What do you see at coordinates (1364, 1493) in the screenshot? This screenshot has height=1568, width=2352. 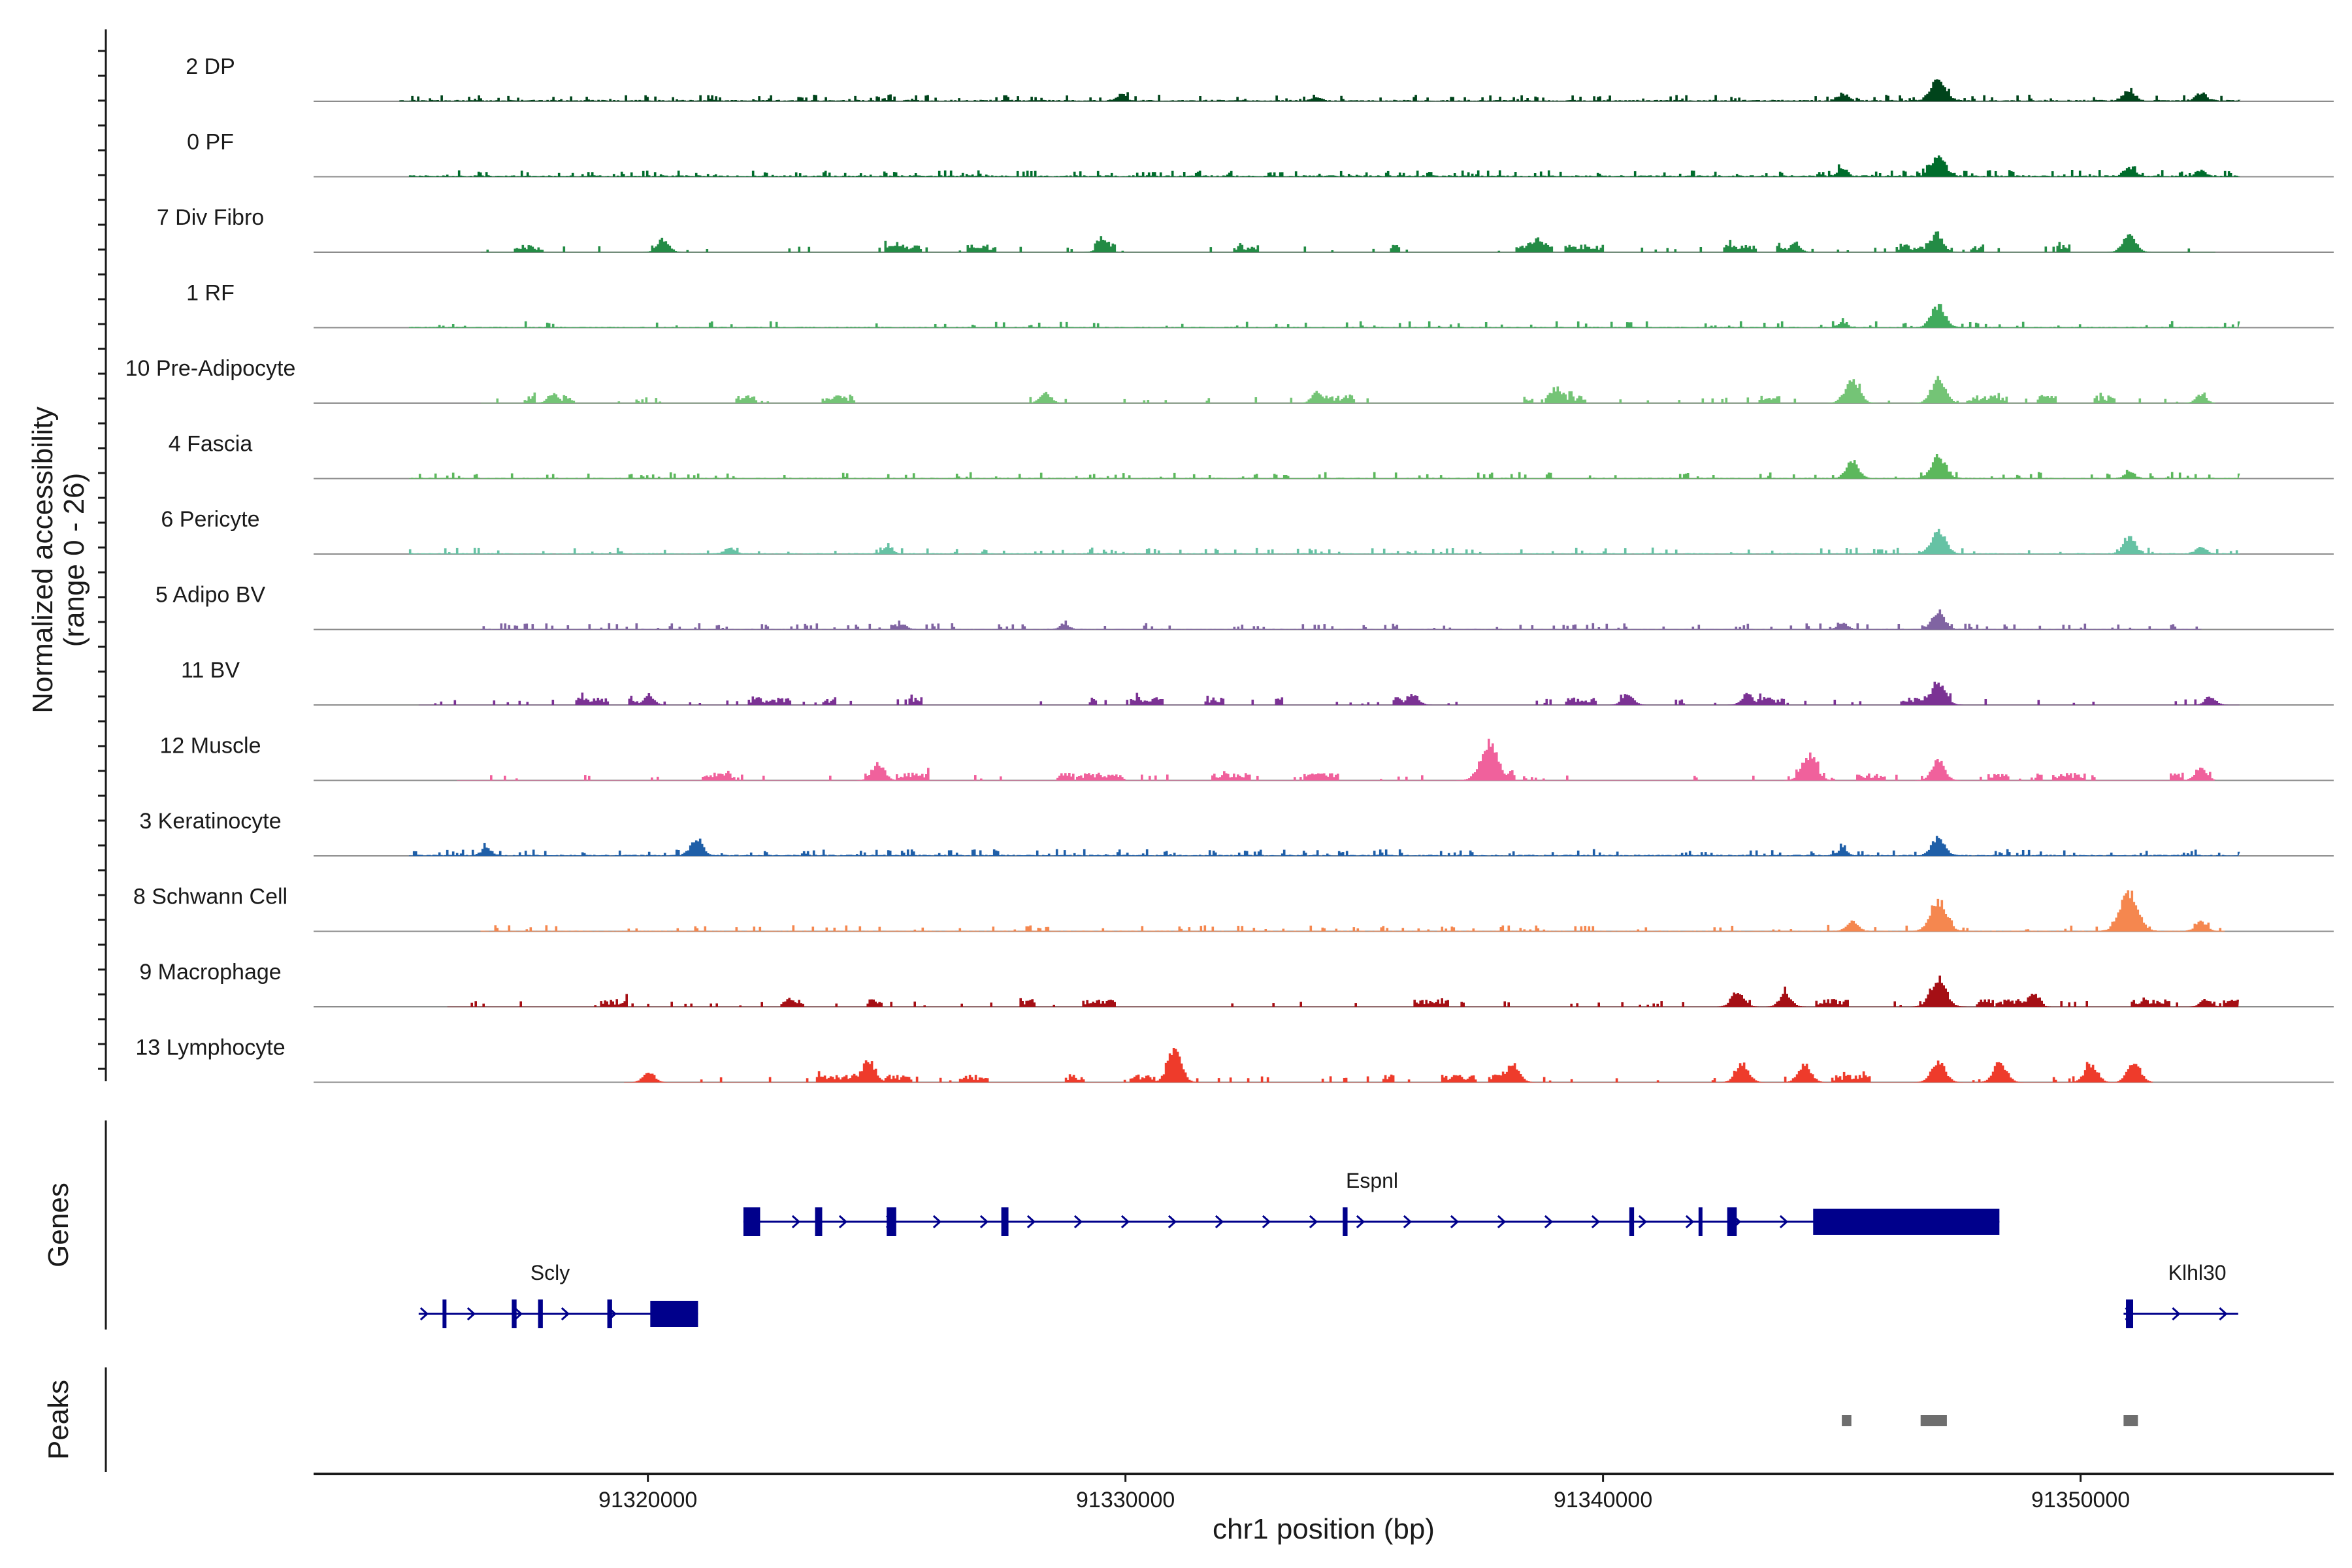 I see `x-axis-ticks: 91320000 91330000 91340000 91350000` at bounding box center [1364, 1493].